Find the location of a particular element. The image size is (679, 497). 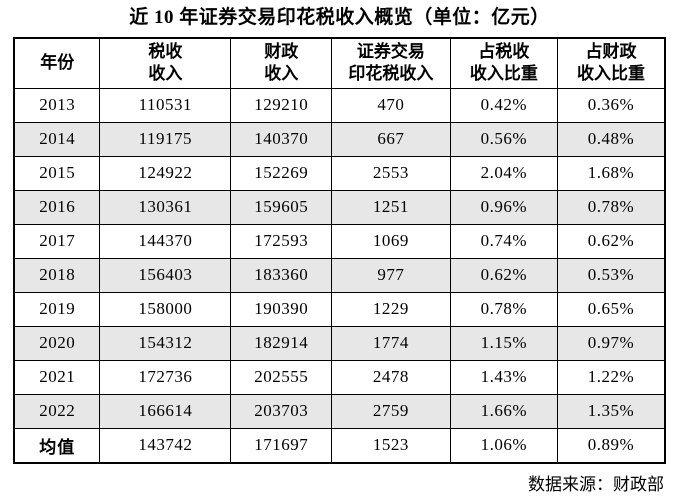

table-cell: 470 is located at coordinates (391, 105).